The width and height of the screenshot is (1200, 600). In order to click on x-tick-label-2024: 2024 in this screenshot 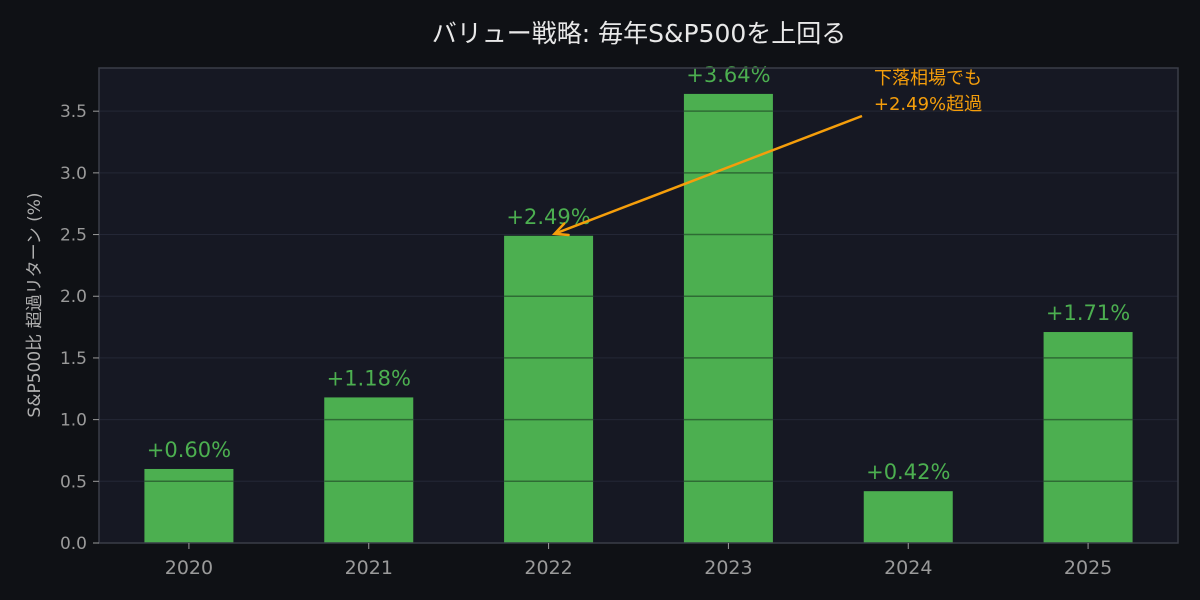, I will do `click(908, 568)`.